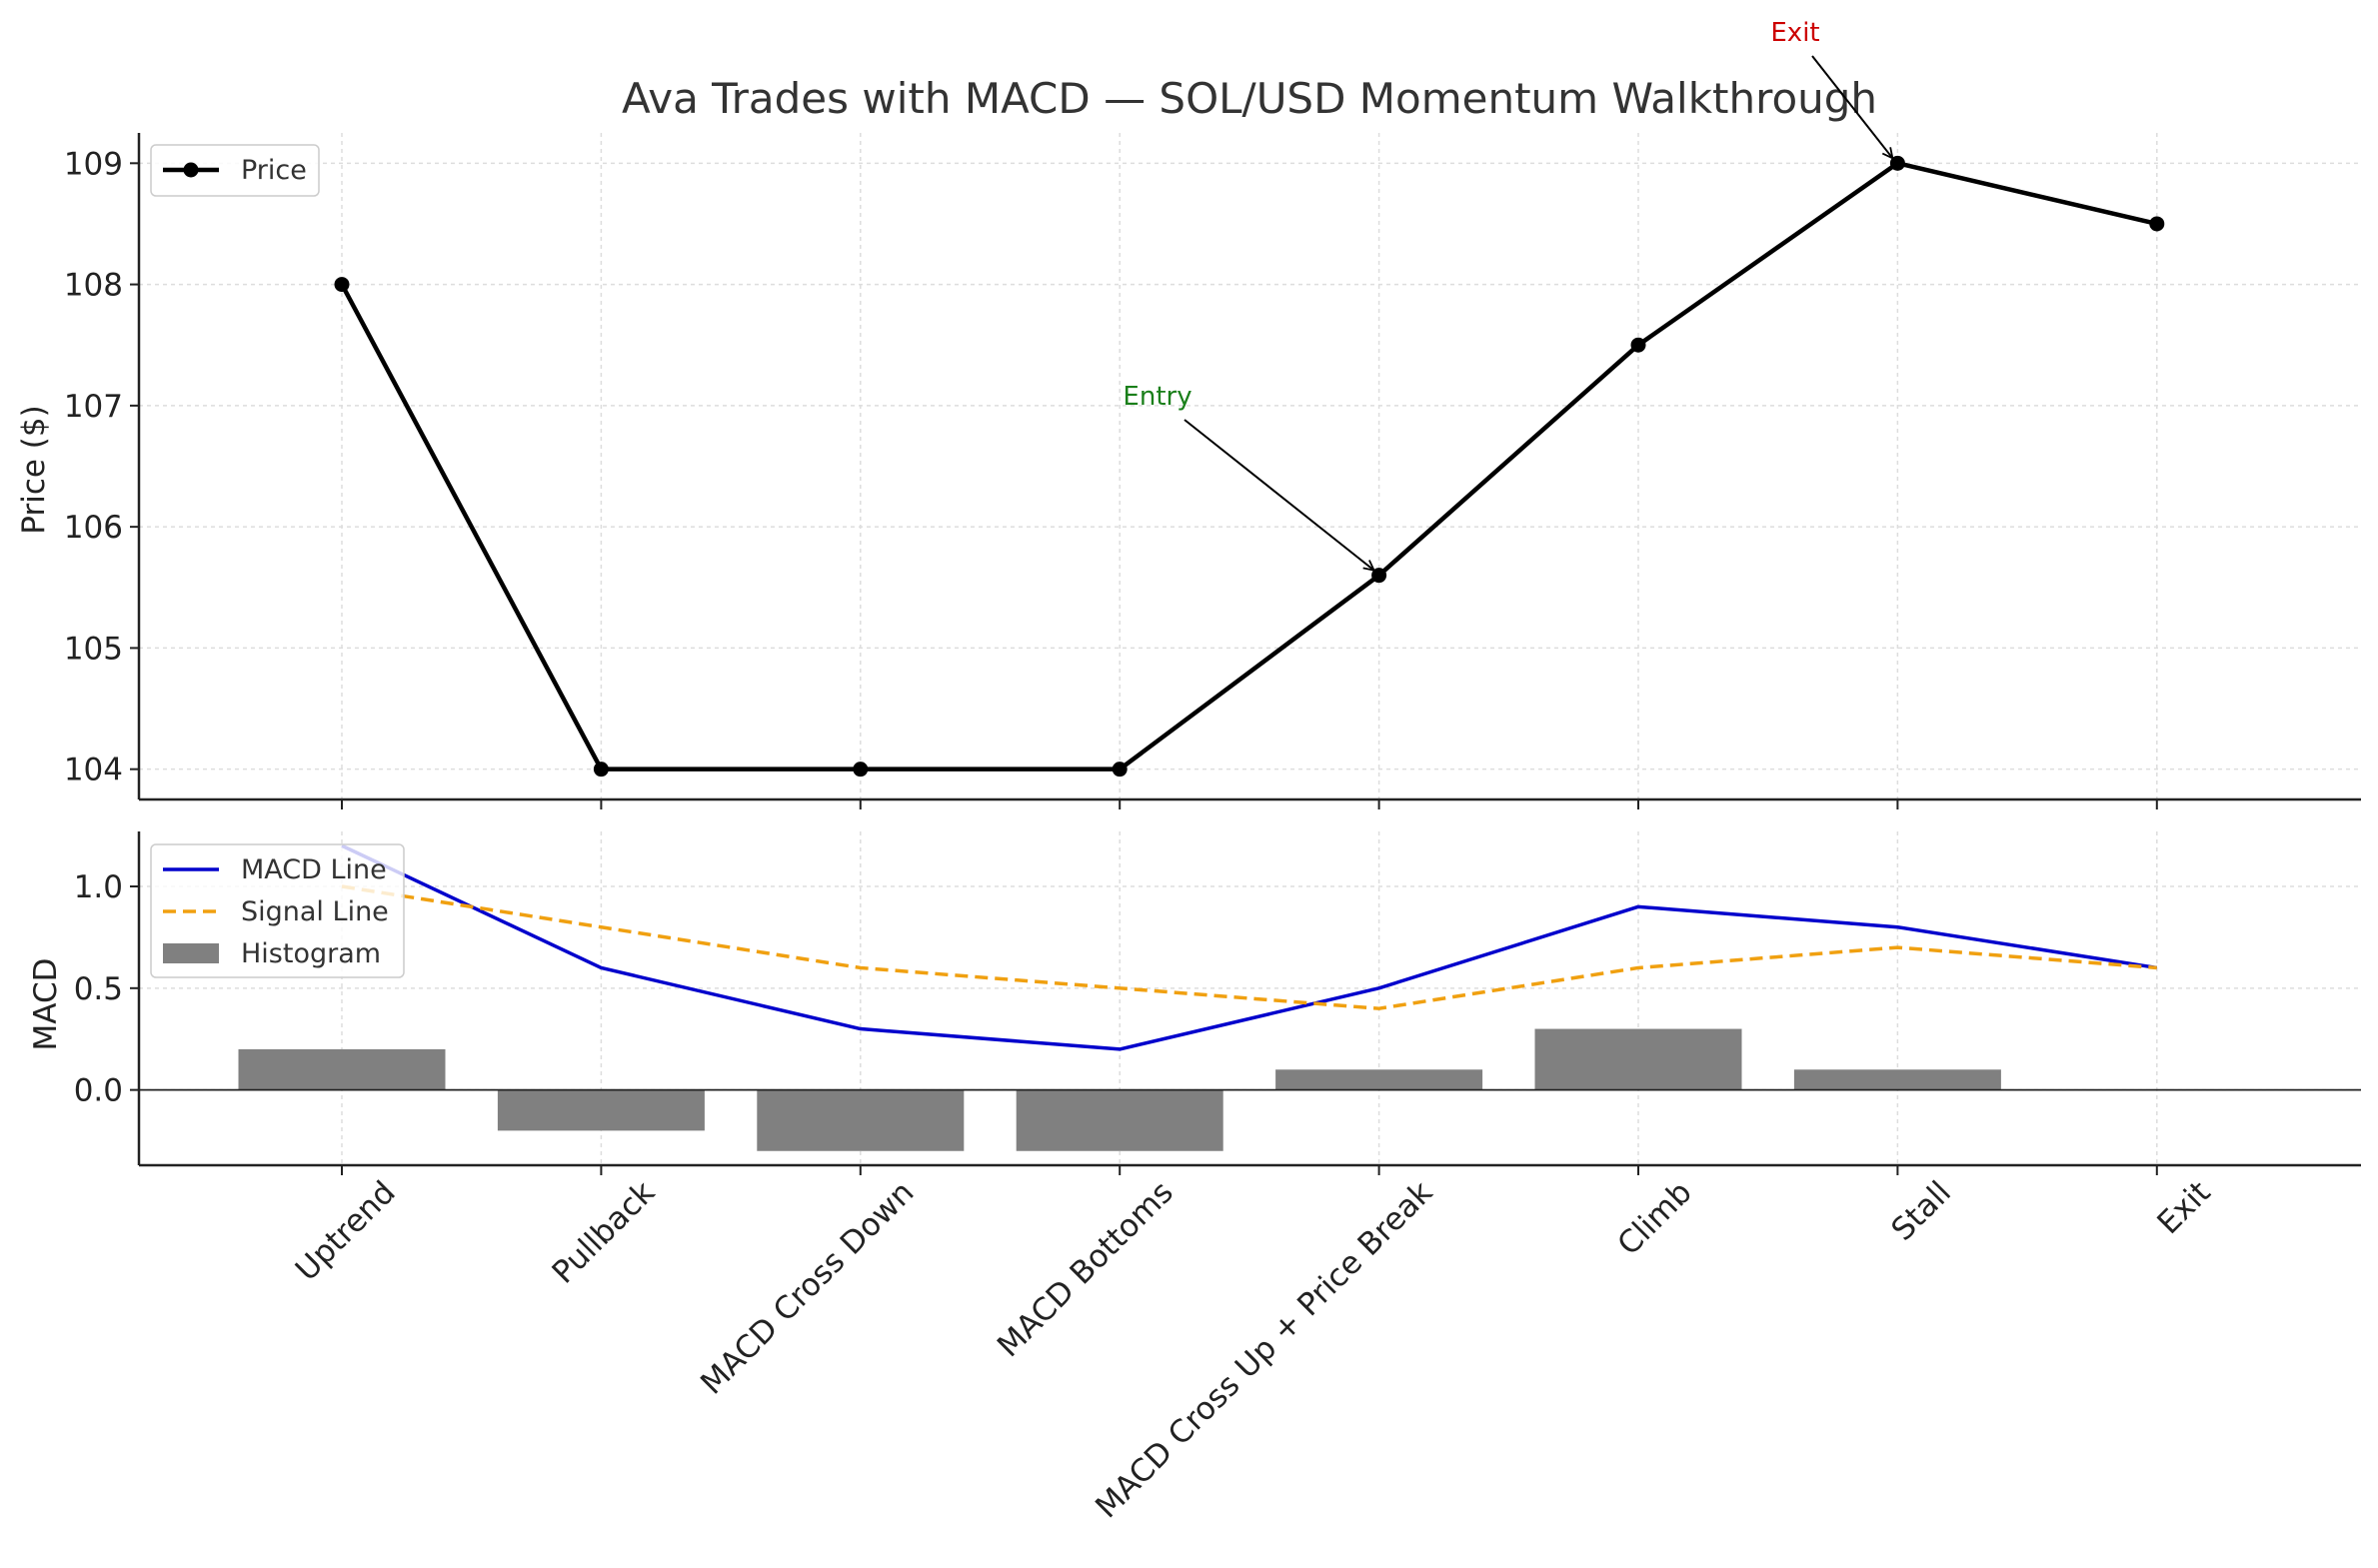  Describe the element at coordinates (93, 528) in the screenshot. I see `price-y-tick-label: 106` at that location.